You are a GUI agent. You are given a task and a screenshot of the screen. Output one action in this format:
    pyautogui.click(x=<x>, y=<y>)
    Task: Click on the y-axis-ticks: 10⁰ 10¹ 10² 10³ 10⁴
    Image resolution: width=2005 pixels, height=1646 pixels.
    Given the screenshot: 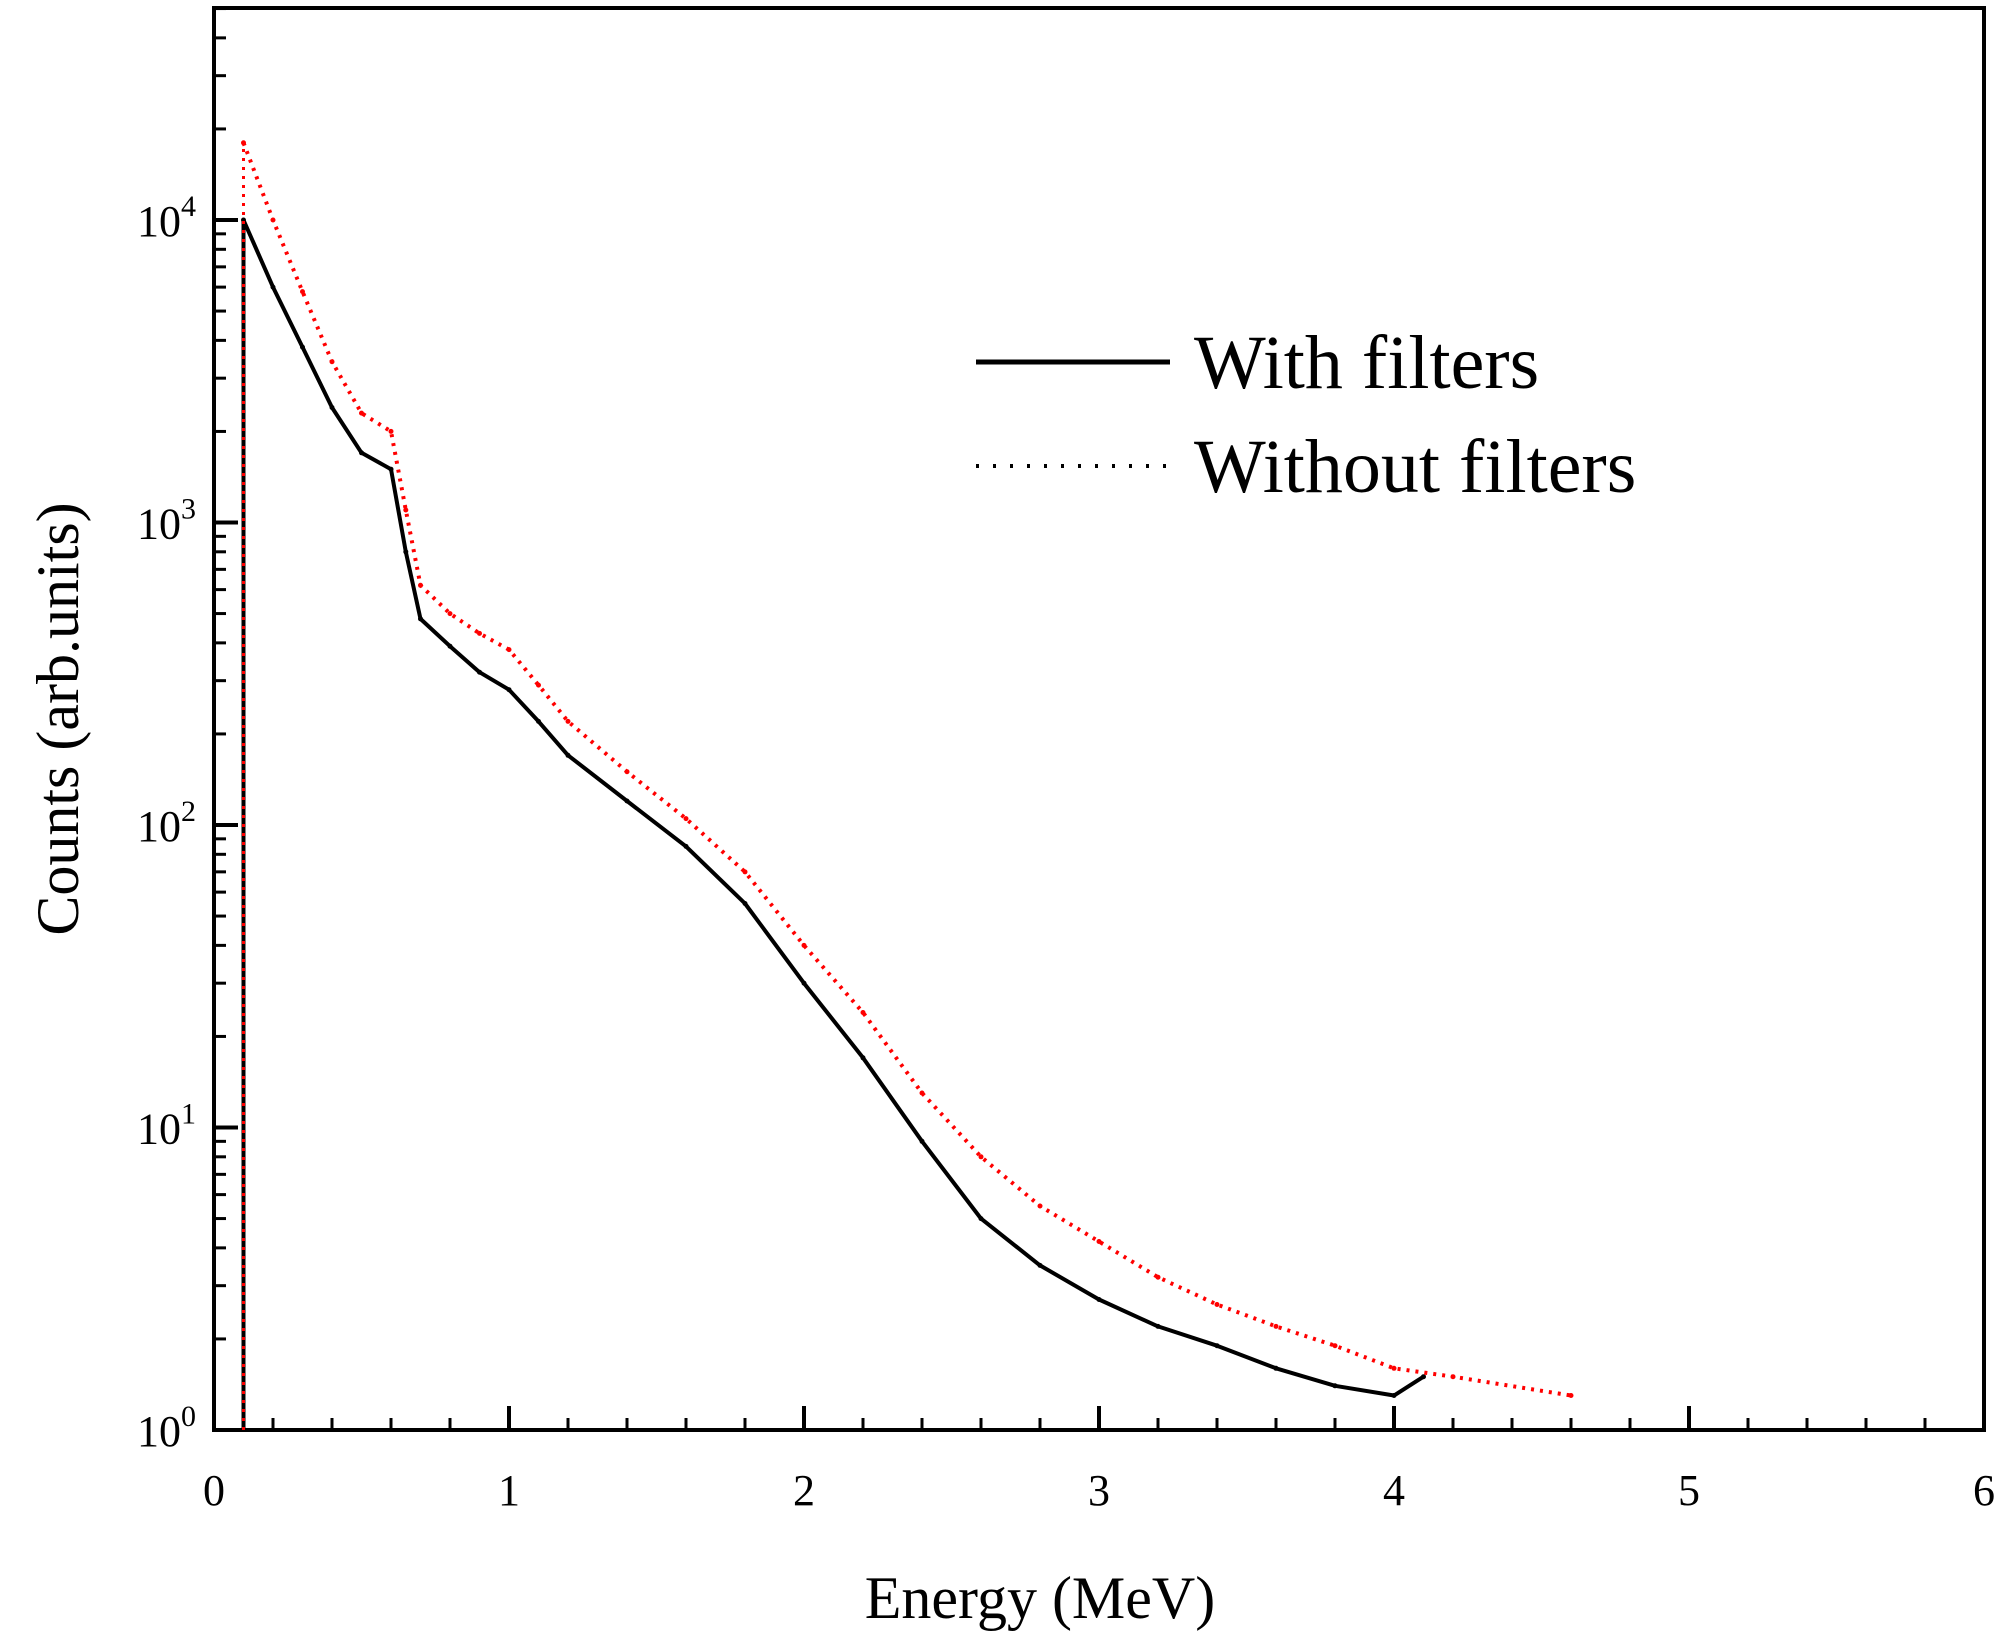 What is the action you would take?
    pyautogui.click(x=187, y=731)
    